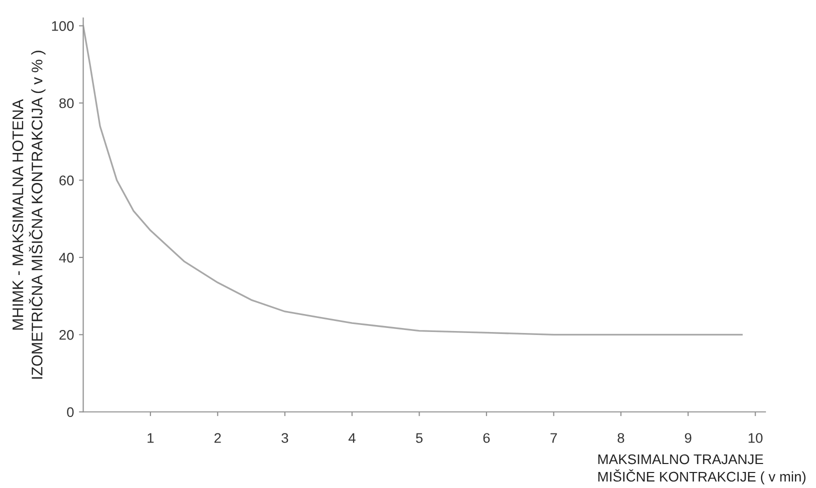 This screenshot has height=488, width=816. Describe the element at coordinates (66, 181) in the screenshot. I see `y-tick-label: 60` at that location.